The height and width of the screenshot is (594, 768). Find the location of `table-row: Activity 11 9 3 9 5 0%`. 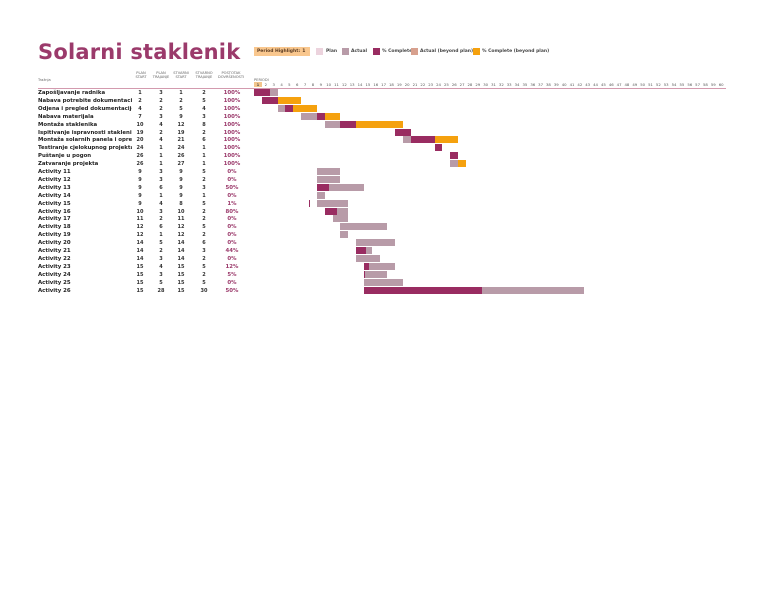

table-row: Activity 11 9 3 9 5 0% is located at coordinates (384, 172).